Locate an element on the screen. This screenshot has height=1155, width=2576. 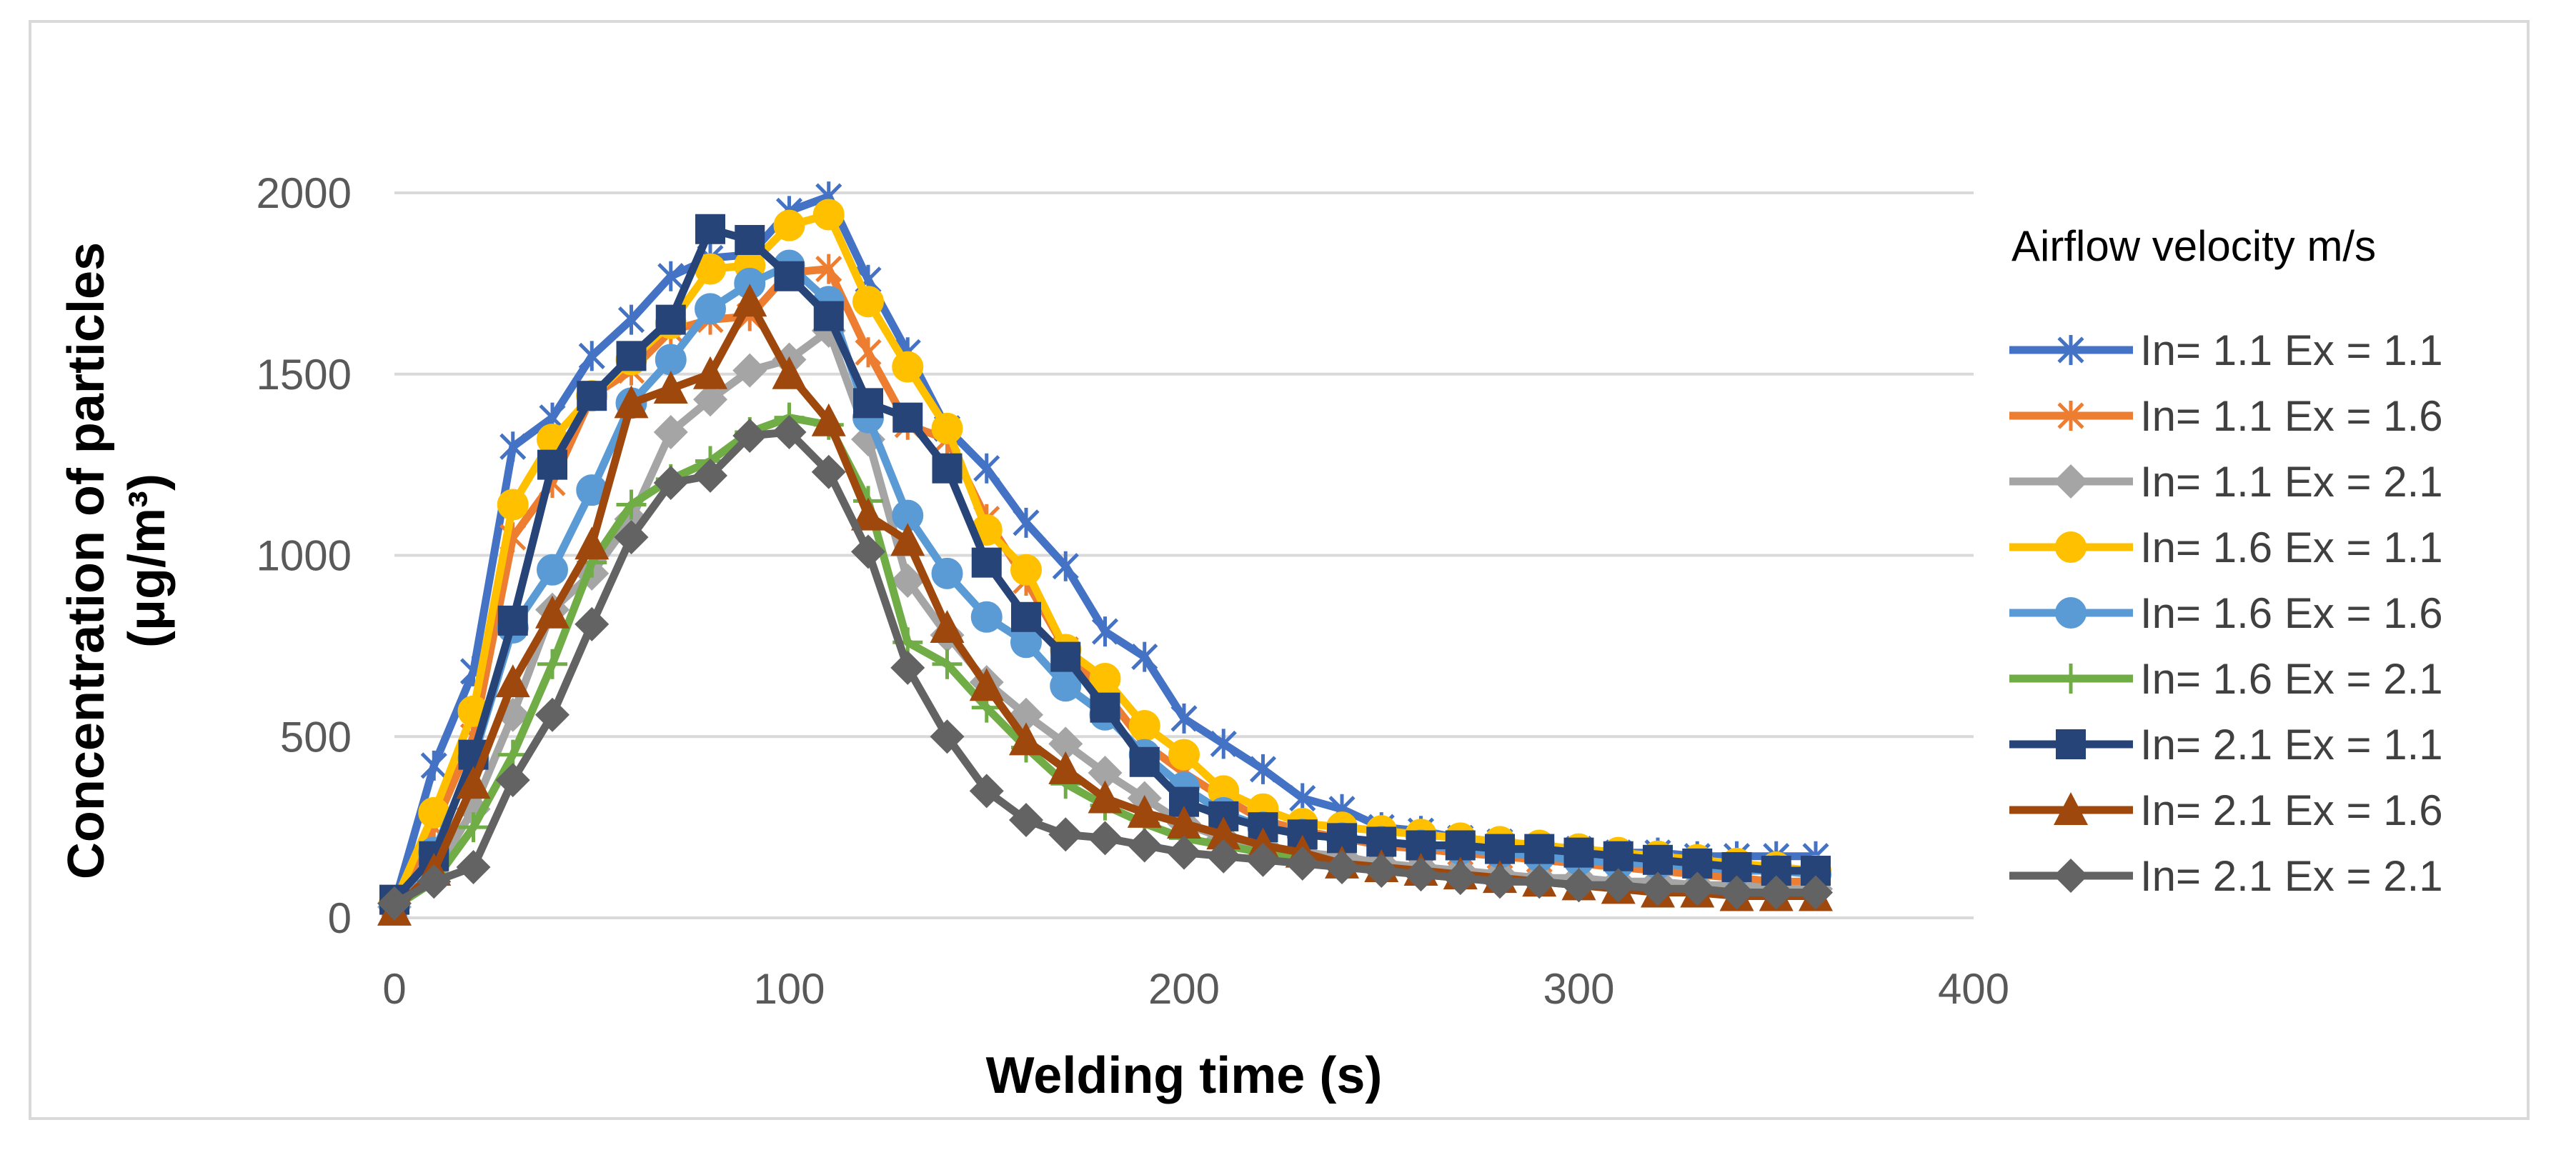
x-axis-title: Welding time (s) is located at coordinates (1184, 1075).